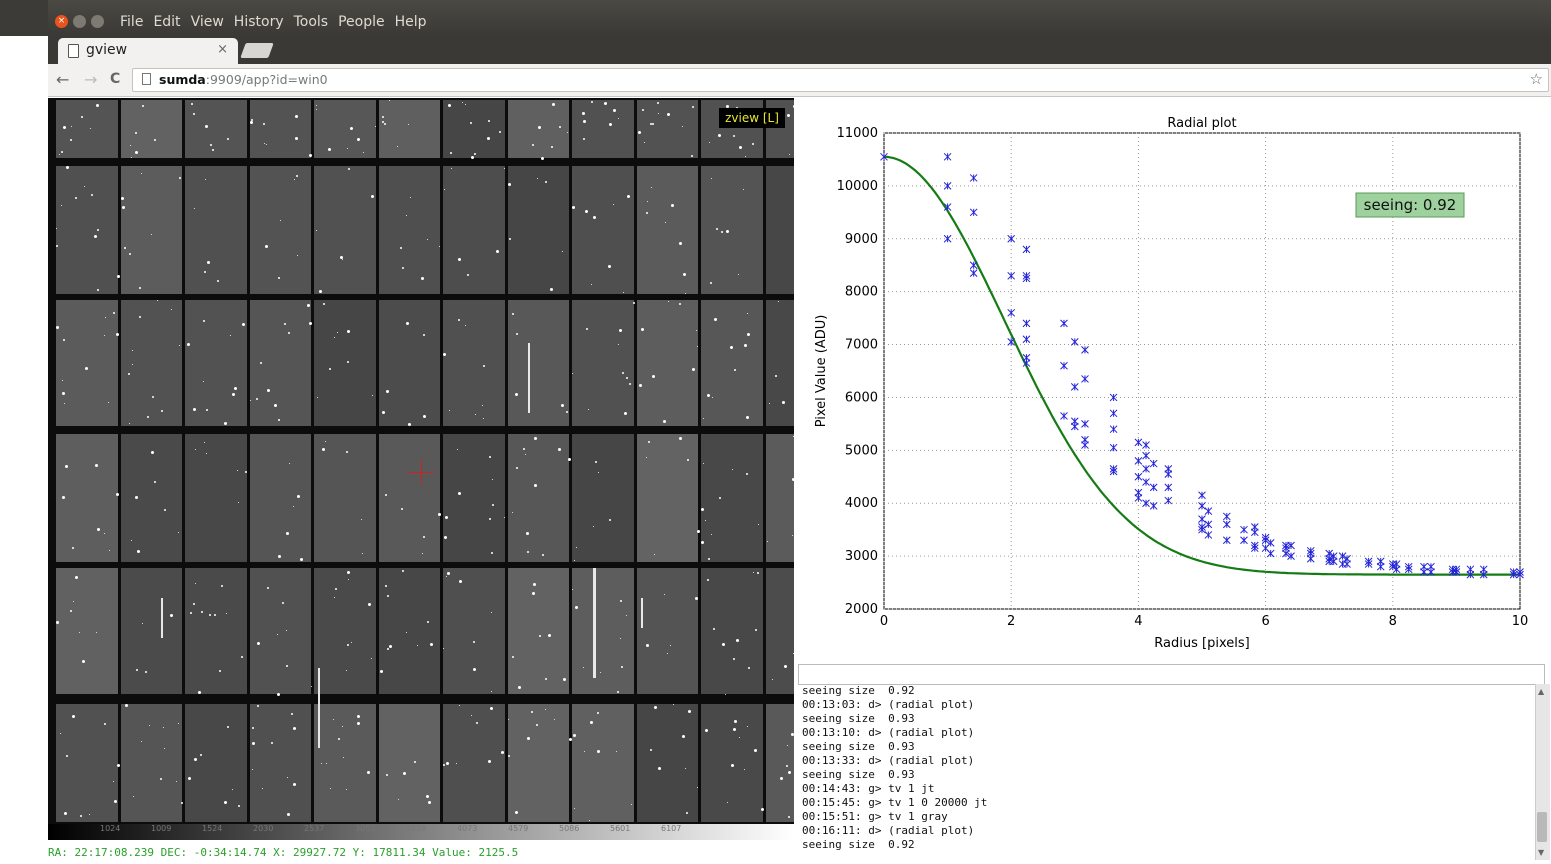  What do you see at coordinates (868, 788) in the screenshot?
I see `console-line: 00:14:43: g> tv 1 jt` at bounding box center [868, 788].